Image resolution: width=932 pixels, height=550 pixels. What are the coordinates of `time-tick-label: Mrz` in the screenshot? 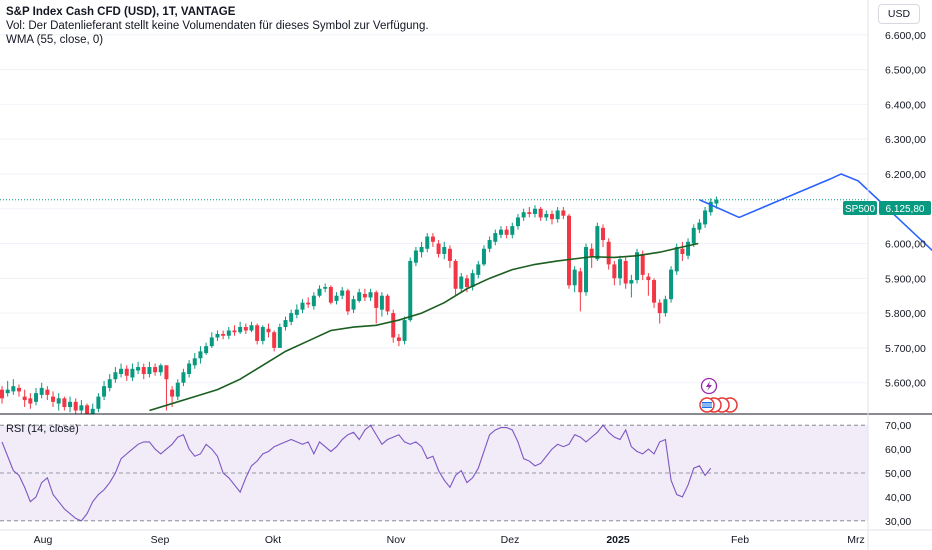 It's located at (856, 540).